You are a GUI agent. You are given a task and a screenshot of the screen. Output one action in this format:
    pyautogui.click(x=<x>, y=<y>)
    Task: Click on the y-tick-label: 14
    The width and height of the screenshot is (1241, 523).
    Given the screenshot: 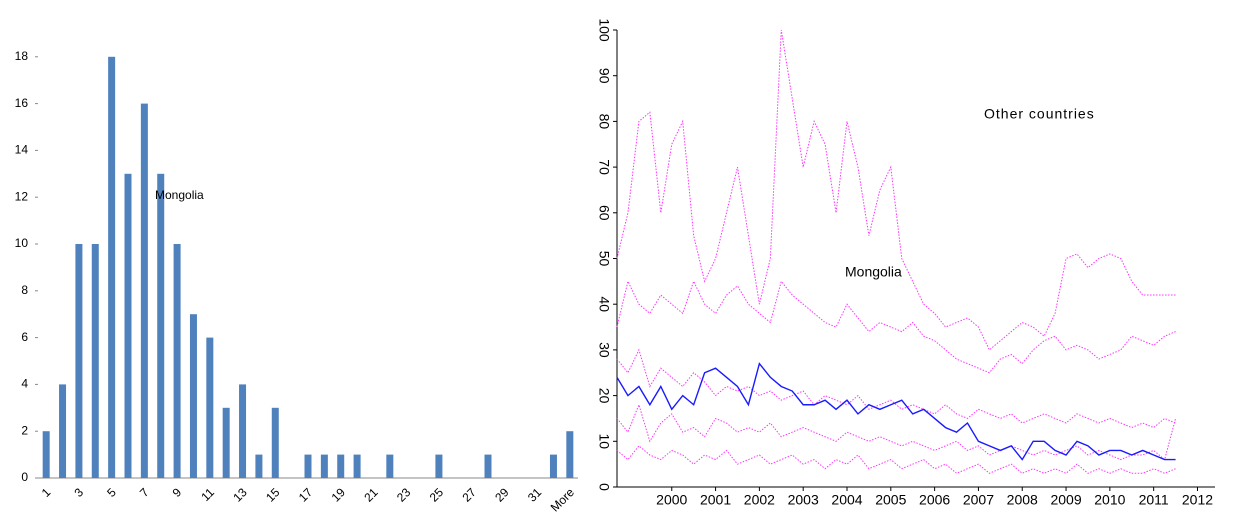 What is the action you would take?
    pyautogui.click(x=22, y=150)
    